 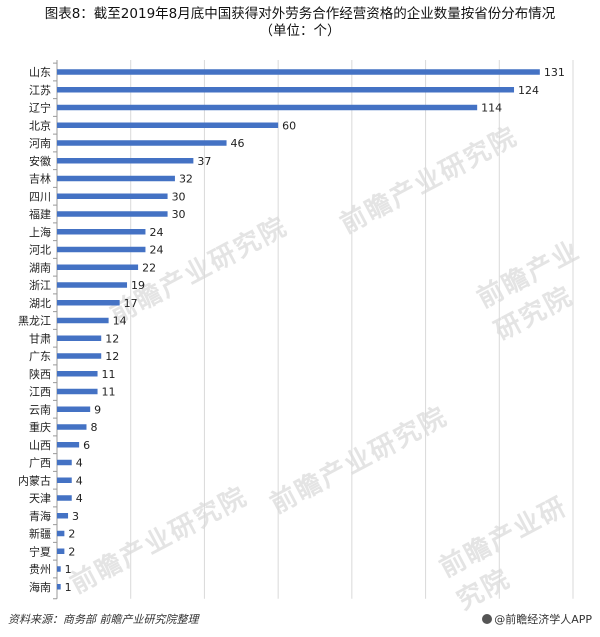 I want to click on category-label: 吉林, so click(x=40, y=179).